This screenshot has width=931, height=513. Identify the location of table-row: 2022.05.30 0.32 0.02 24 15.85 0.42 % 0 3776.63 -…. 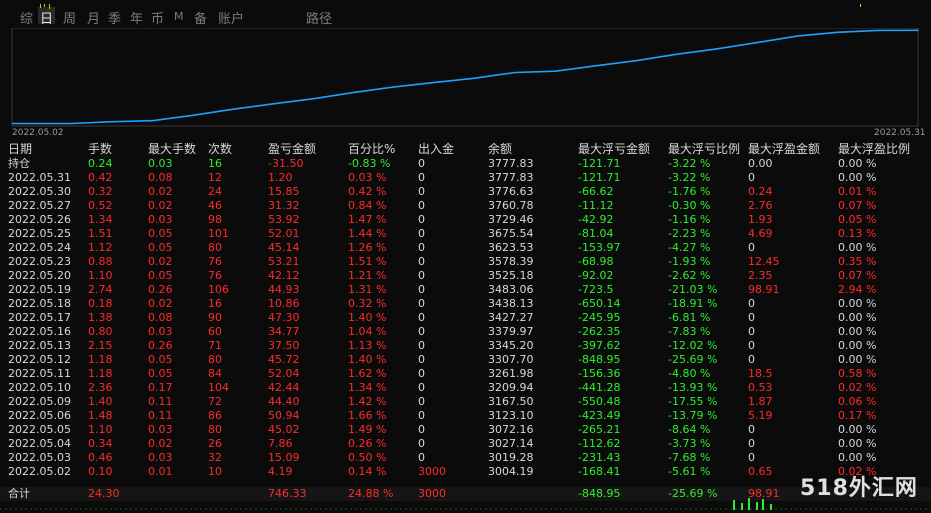
(465, 192).